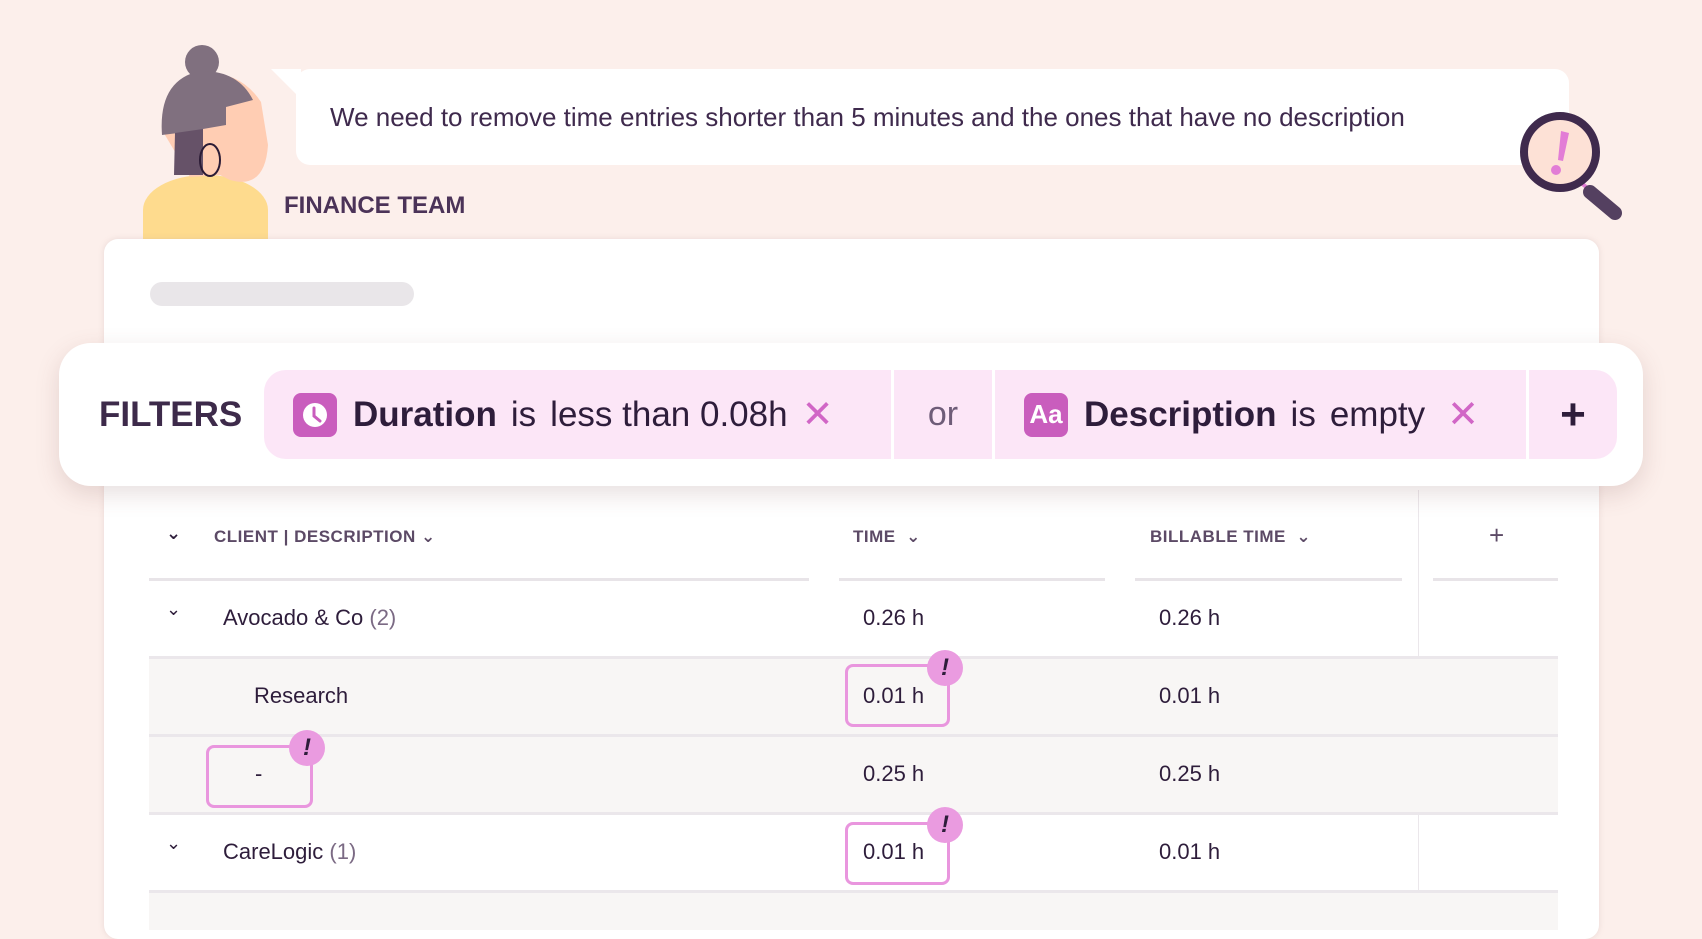 This screenshot has height=939, width=1702. I want to click on add-filter-button: +, so click(1573, 414).